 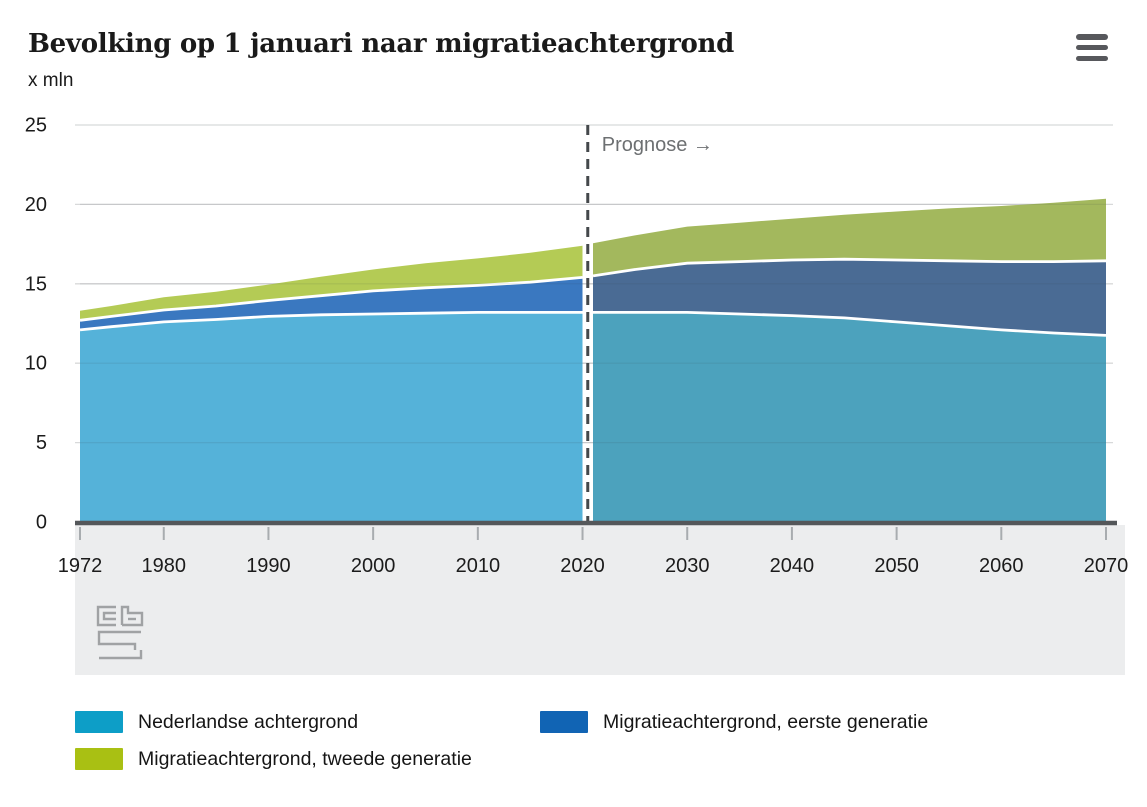 I want to click on legend-swatch-blue-icon, so click(x=564, y=722).